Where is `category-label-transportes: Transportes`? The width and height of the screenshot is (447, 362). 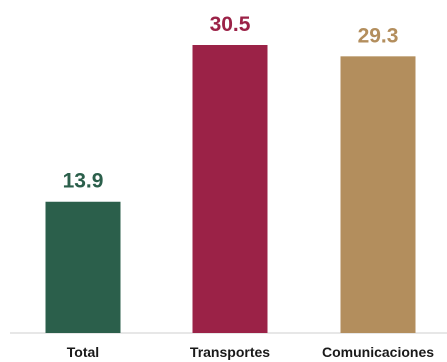
category-label-transportes: Transportes is located at coordinates (230, 352).